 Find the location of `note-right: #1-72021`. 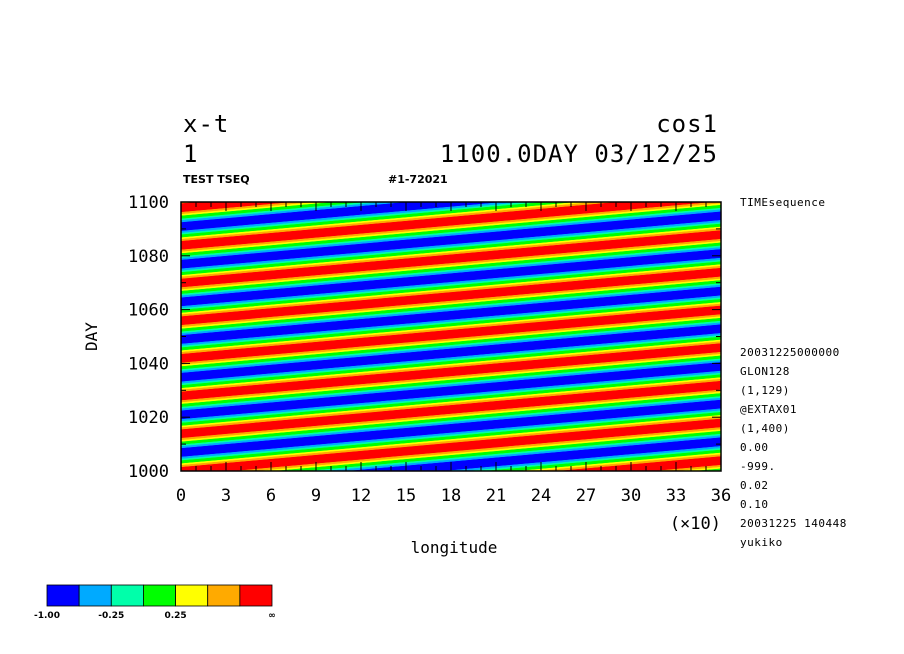

note-right: #1-72021 is located at coordinates (418, 179).